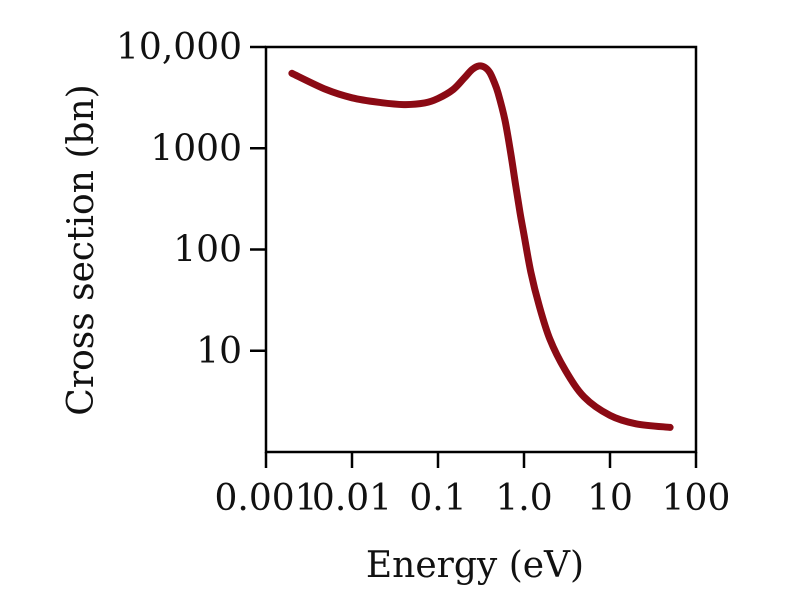 The width and height of the screenshot is (800, 600). I want to click on x-tick-label: 100, so click(696, 498).